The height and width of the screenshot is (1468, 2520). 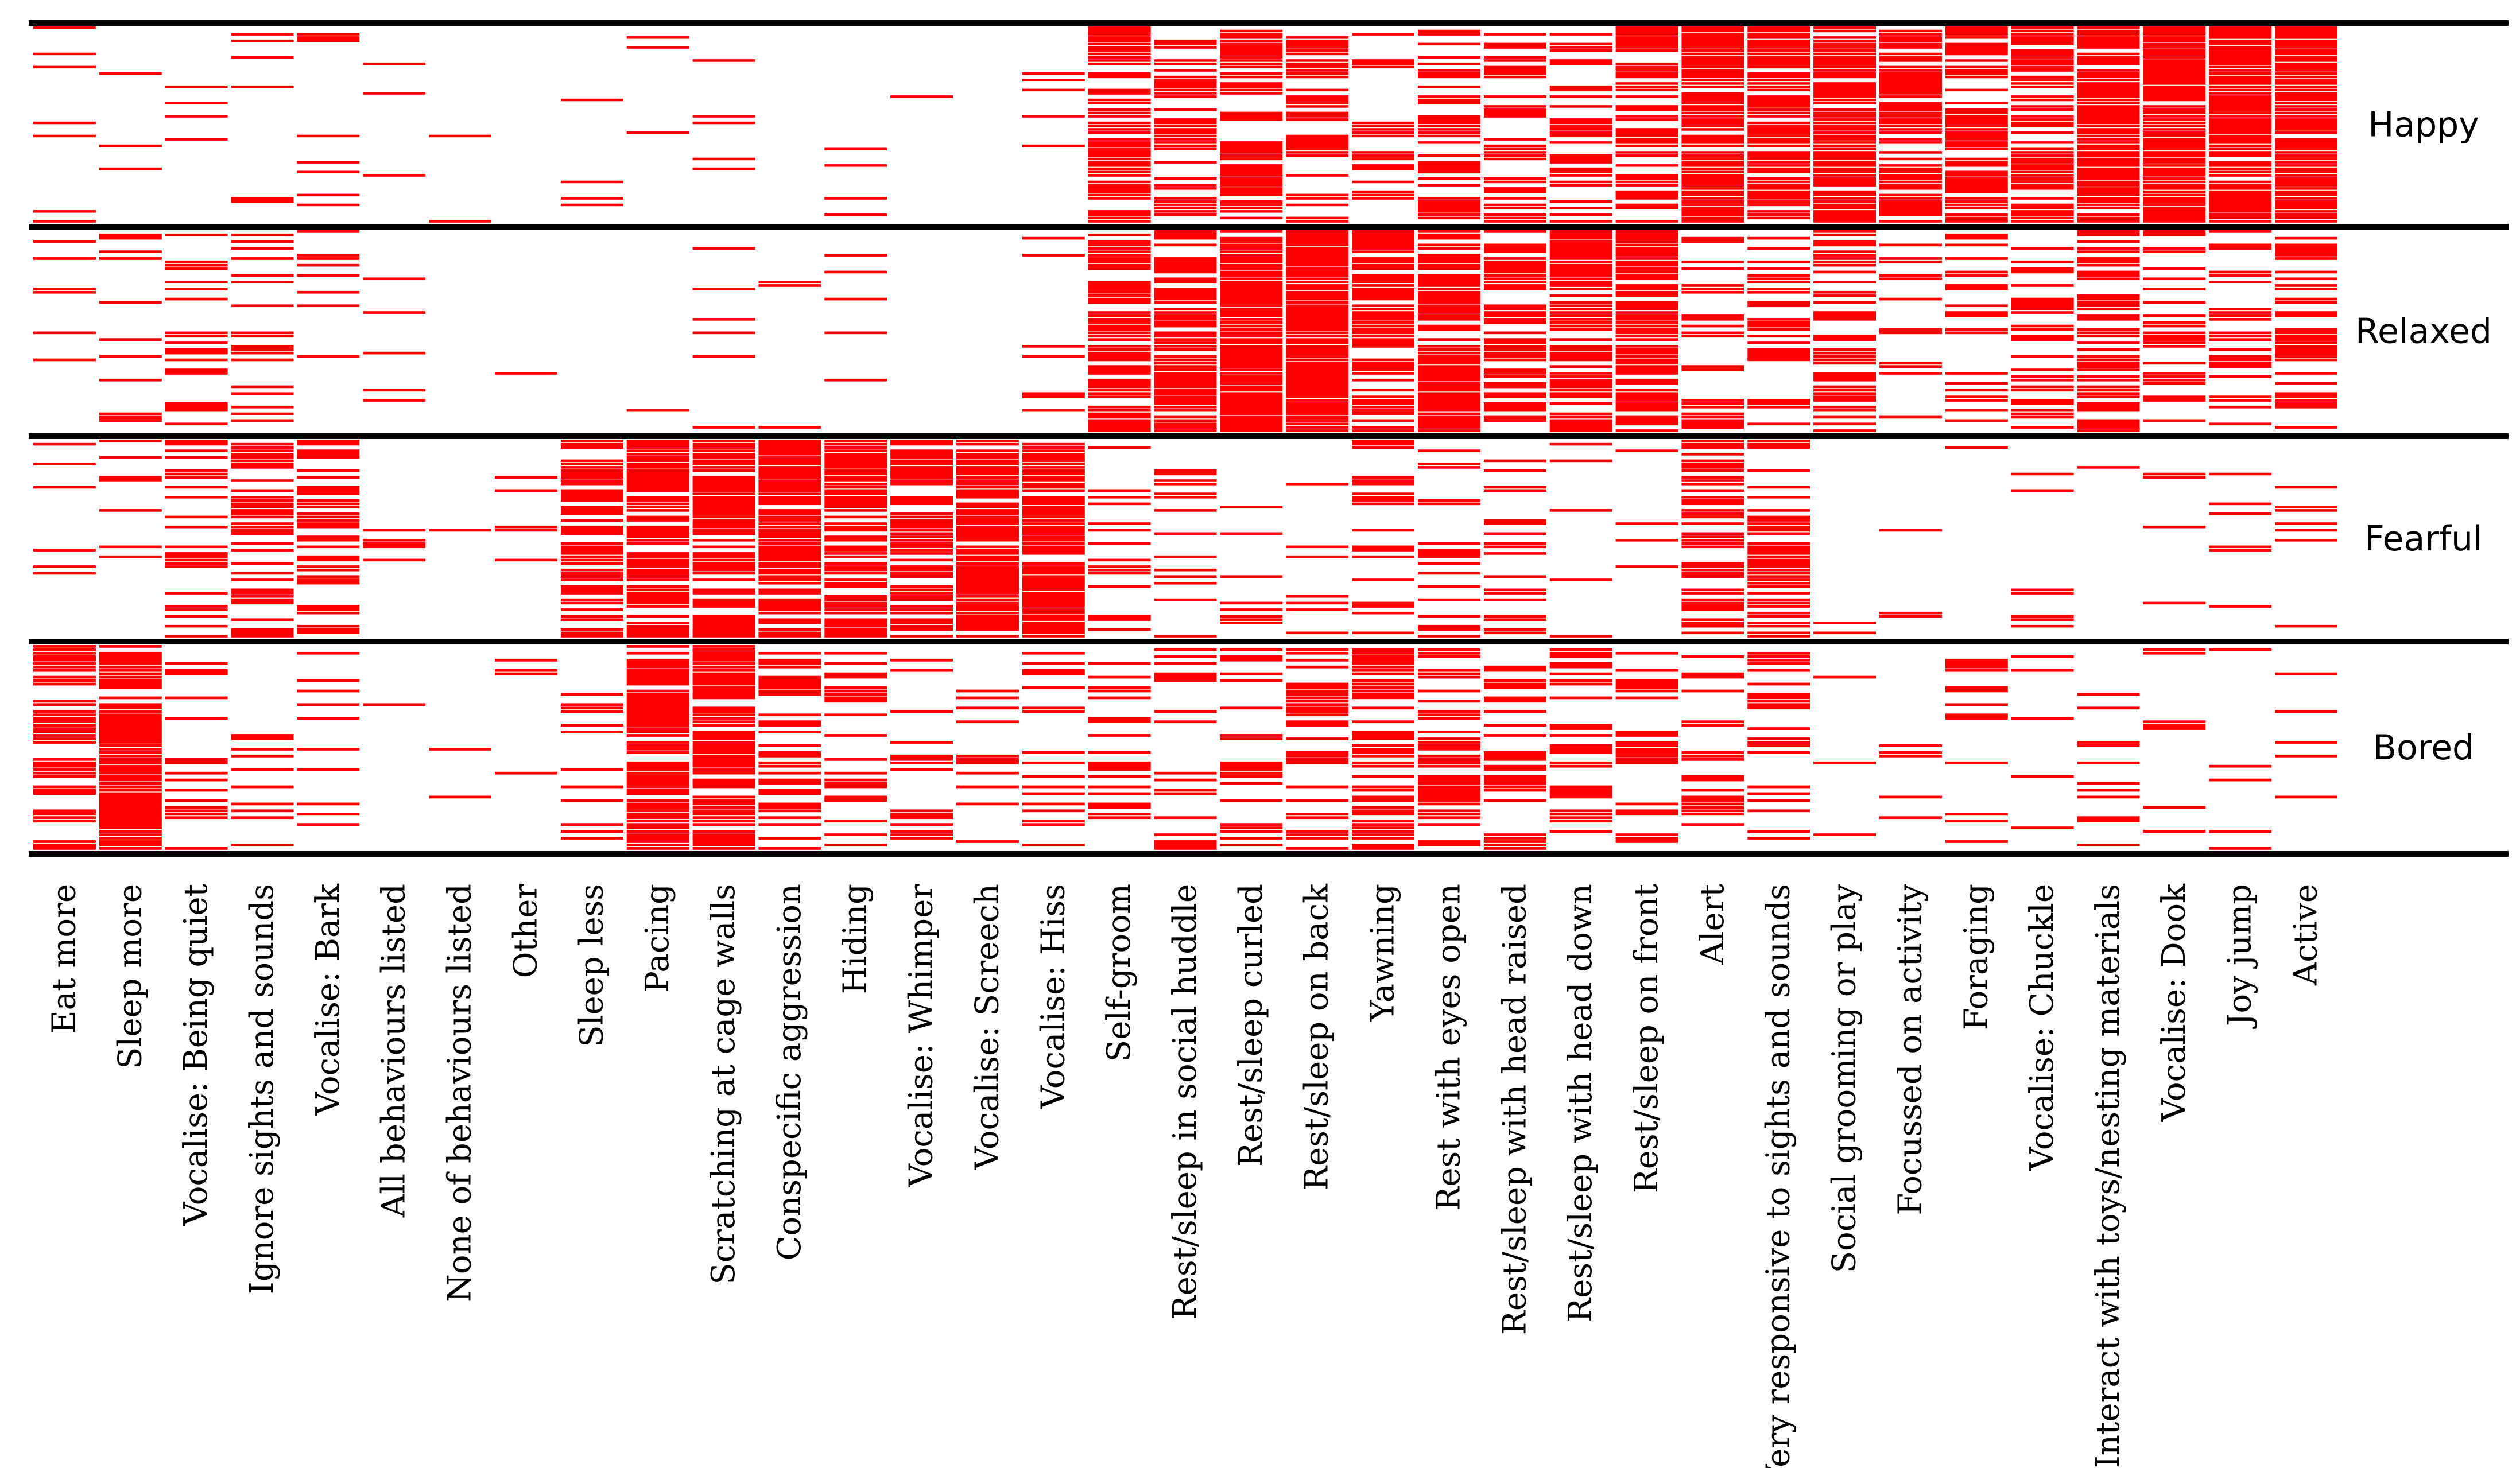 What do you see at coordinates (2423, 332) in the screenshot?
I see `panel-label: Relaxed` at bounding box center [2423, 332].